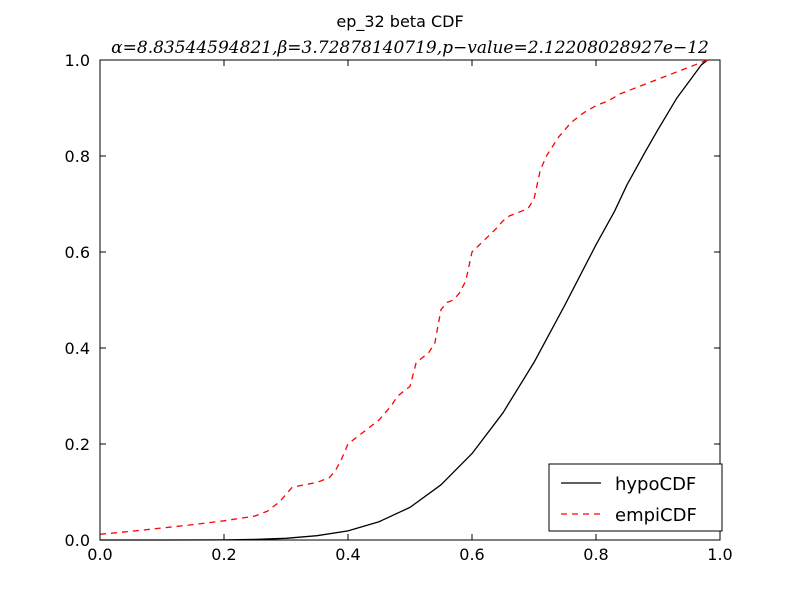 The height and width of the screenshot is (600, 800). I want to click on x-tick-label: 0.0, so click(99, 554).